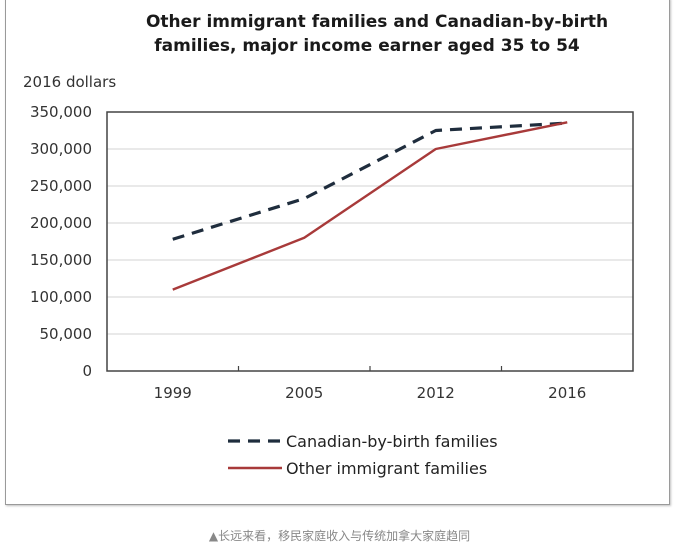  I want to click on series-line-canadian-by-birth, so click(370, 181).